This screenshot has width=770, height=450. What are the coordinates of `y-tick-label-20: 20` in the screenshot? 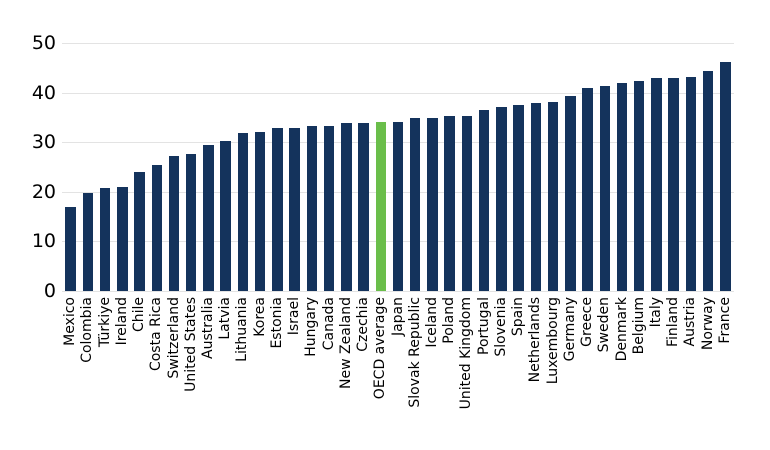 It's located at (43, 191).